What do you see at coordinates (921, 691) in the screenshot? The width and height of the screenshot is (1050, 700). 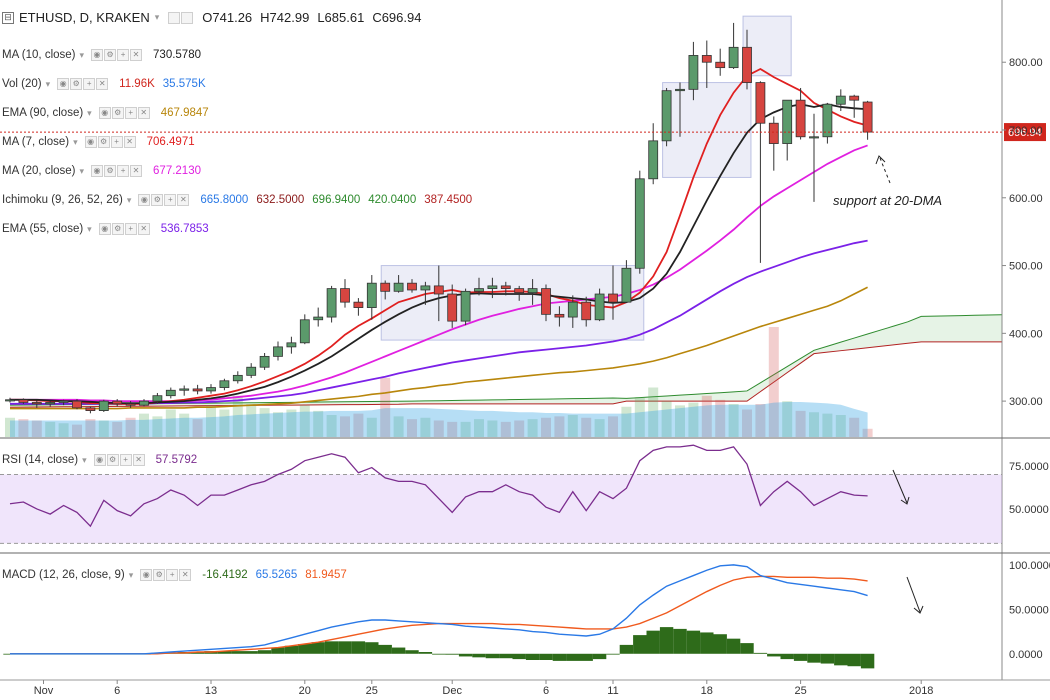 I see `time-tick-label: 2018` at bounding box center [921, 691].